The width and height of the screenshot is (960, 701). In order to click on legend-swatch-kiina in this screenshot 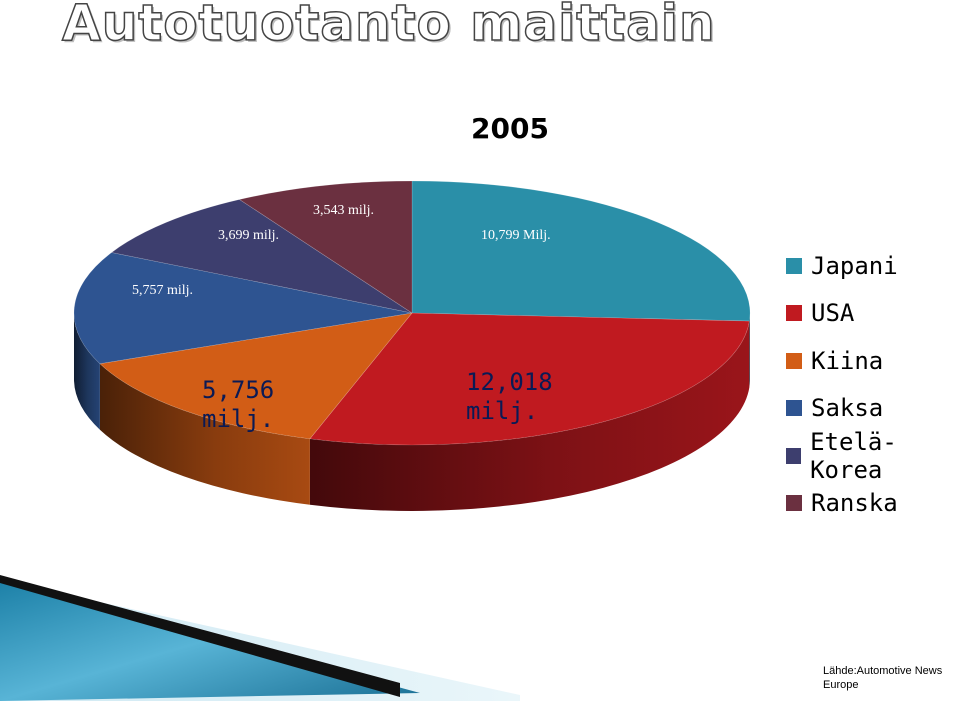, I will do `click(794, 360)`.